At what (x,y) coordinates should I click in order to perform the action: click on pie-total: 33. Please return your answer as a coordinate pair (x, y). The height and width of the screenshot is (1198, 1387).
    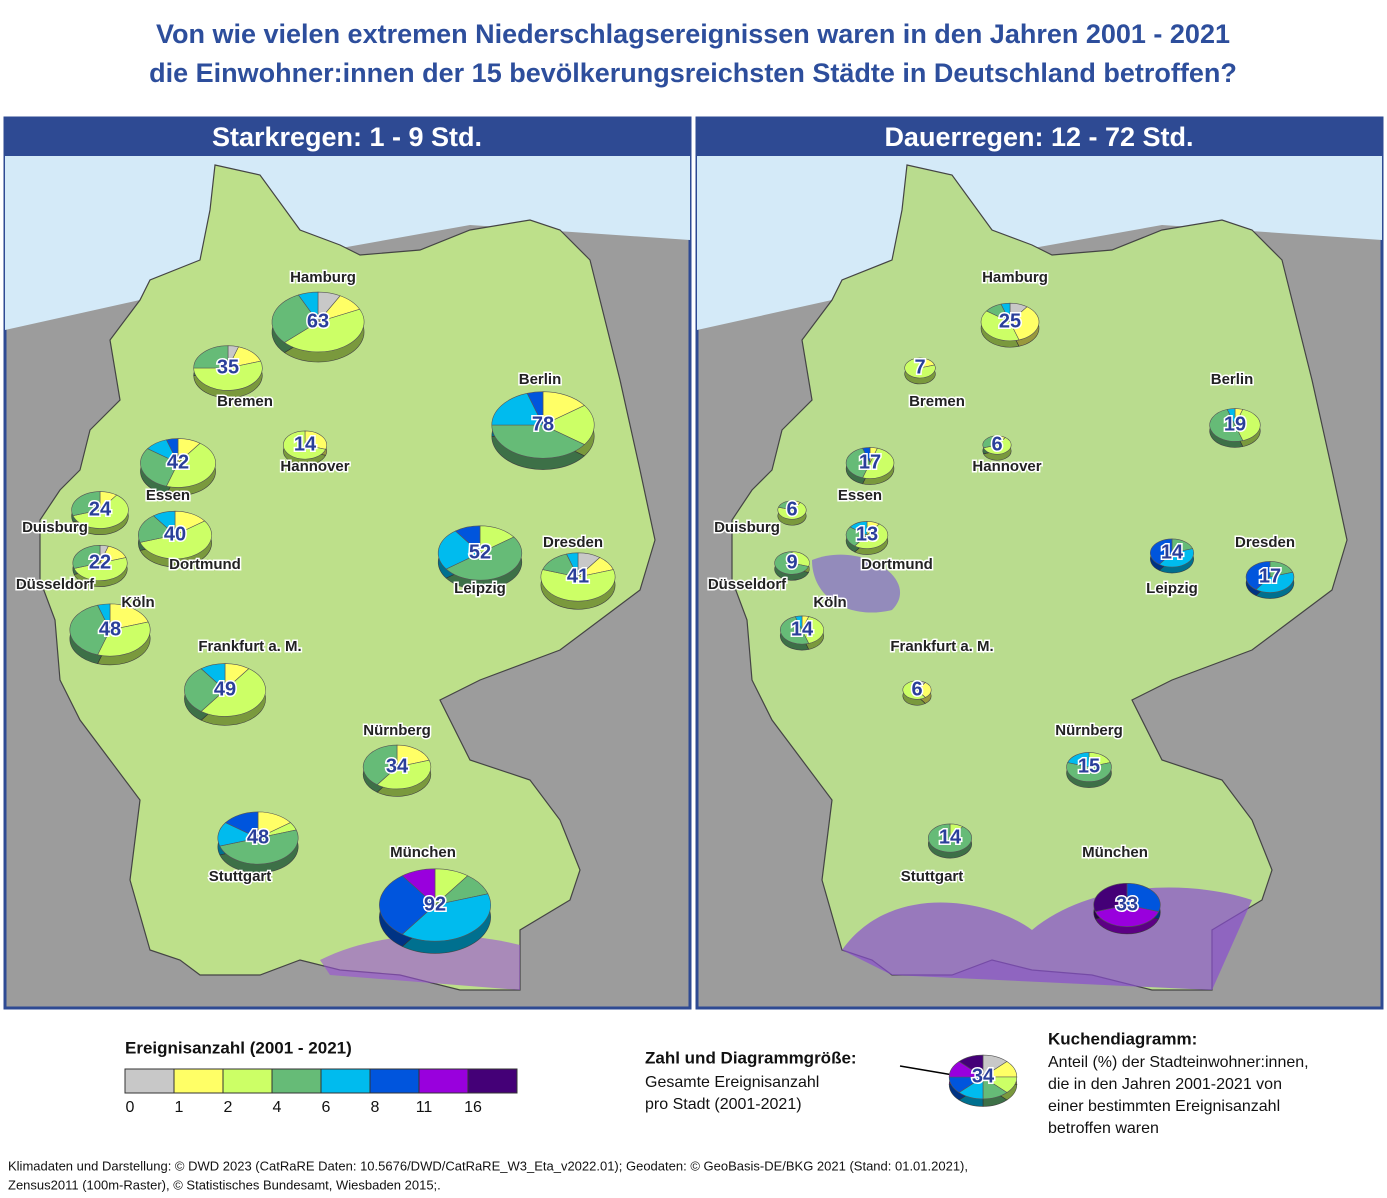
    Looking at the image, I should click on (1127, 904).